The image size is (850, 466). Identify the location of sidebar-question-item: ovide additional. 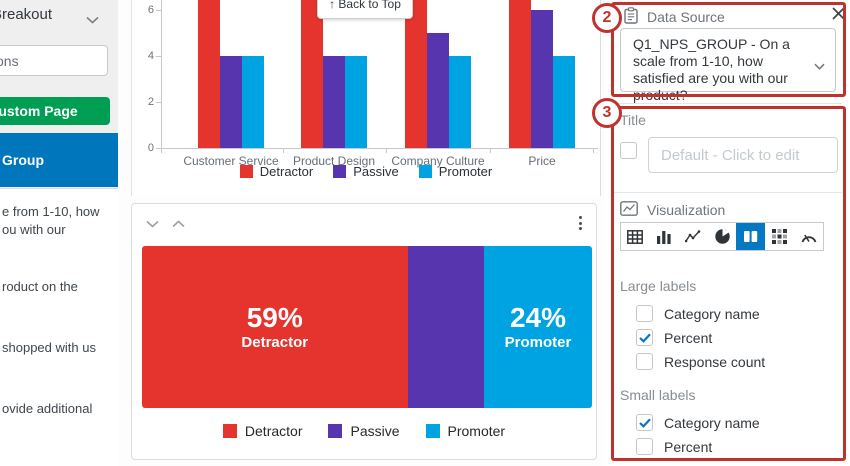
(47, 408).